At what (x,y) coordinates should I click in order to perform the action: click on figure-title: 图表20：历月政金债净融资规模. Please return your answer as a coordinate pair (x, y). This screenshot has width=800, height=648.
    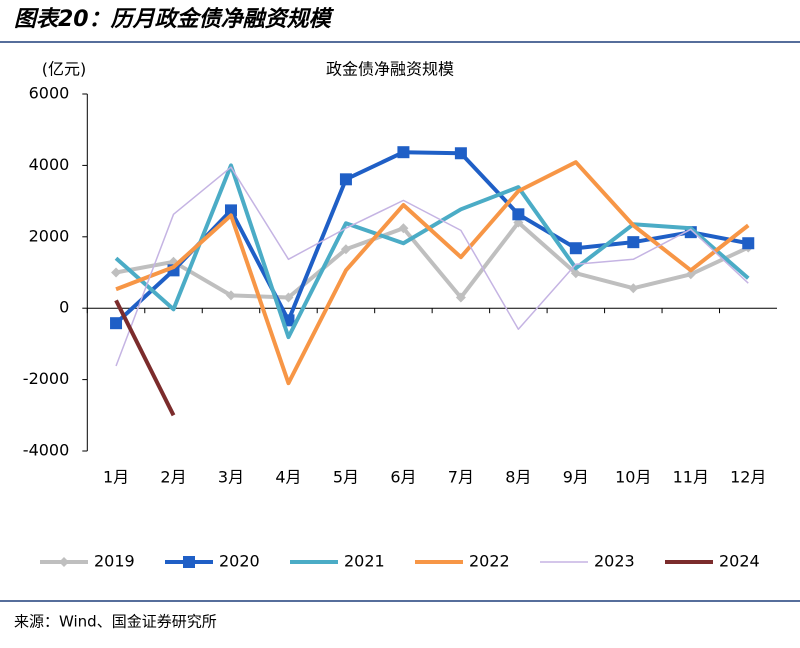
    Looking at the image, I should click on (174, 19).